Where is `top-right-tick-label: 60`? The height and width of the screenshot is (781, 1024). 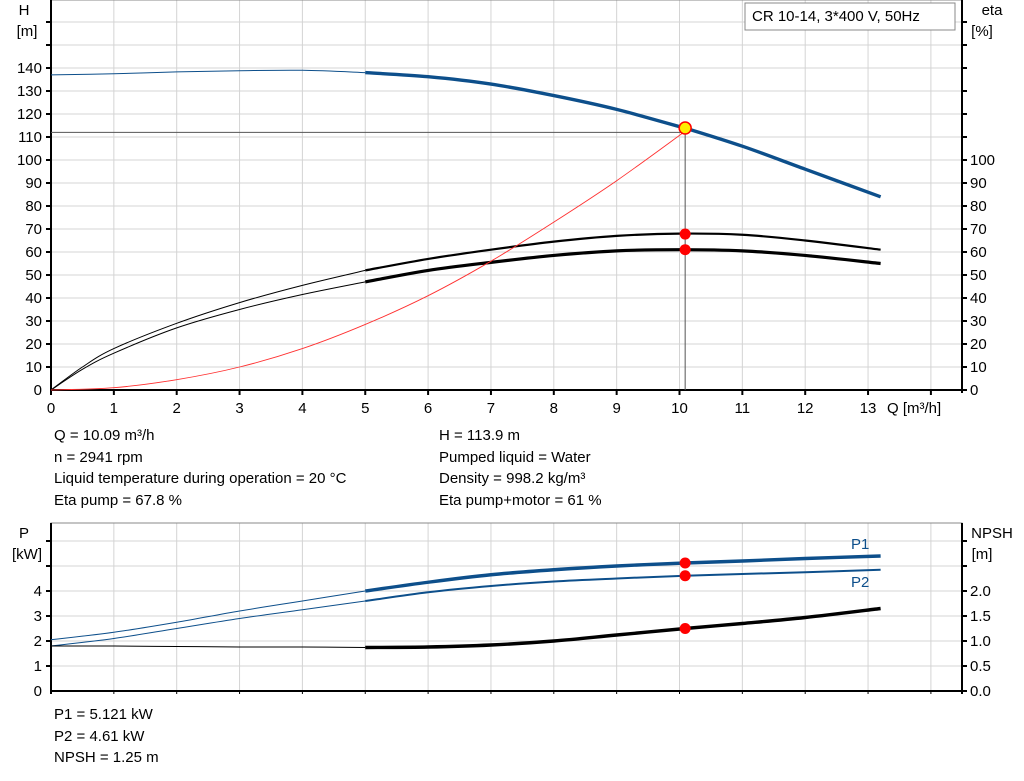 top-right-tick-label: 60 is located at coordinates (978, 252).